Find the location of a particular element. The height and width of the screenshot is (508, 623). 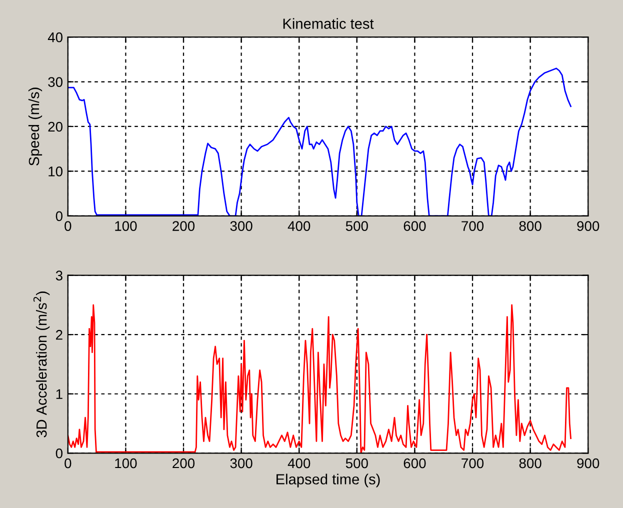

y-tick-label: 40 is located at coordinates (55, 37).